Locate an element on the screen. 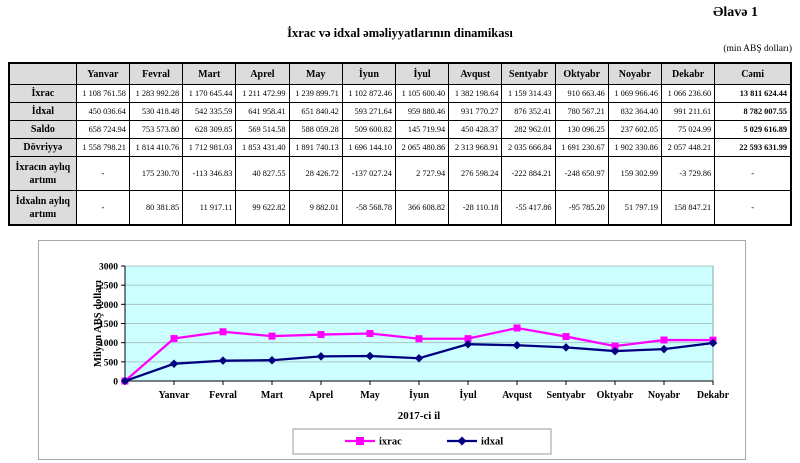 The image size is (800, 463). value-cell: -28 110.18 is located at coordinates (475, 208).